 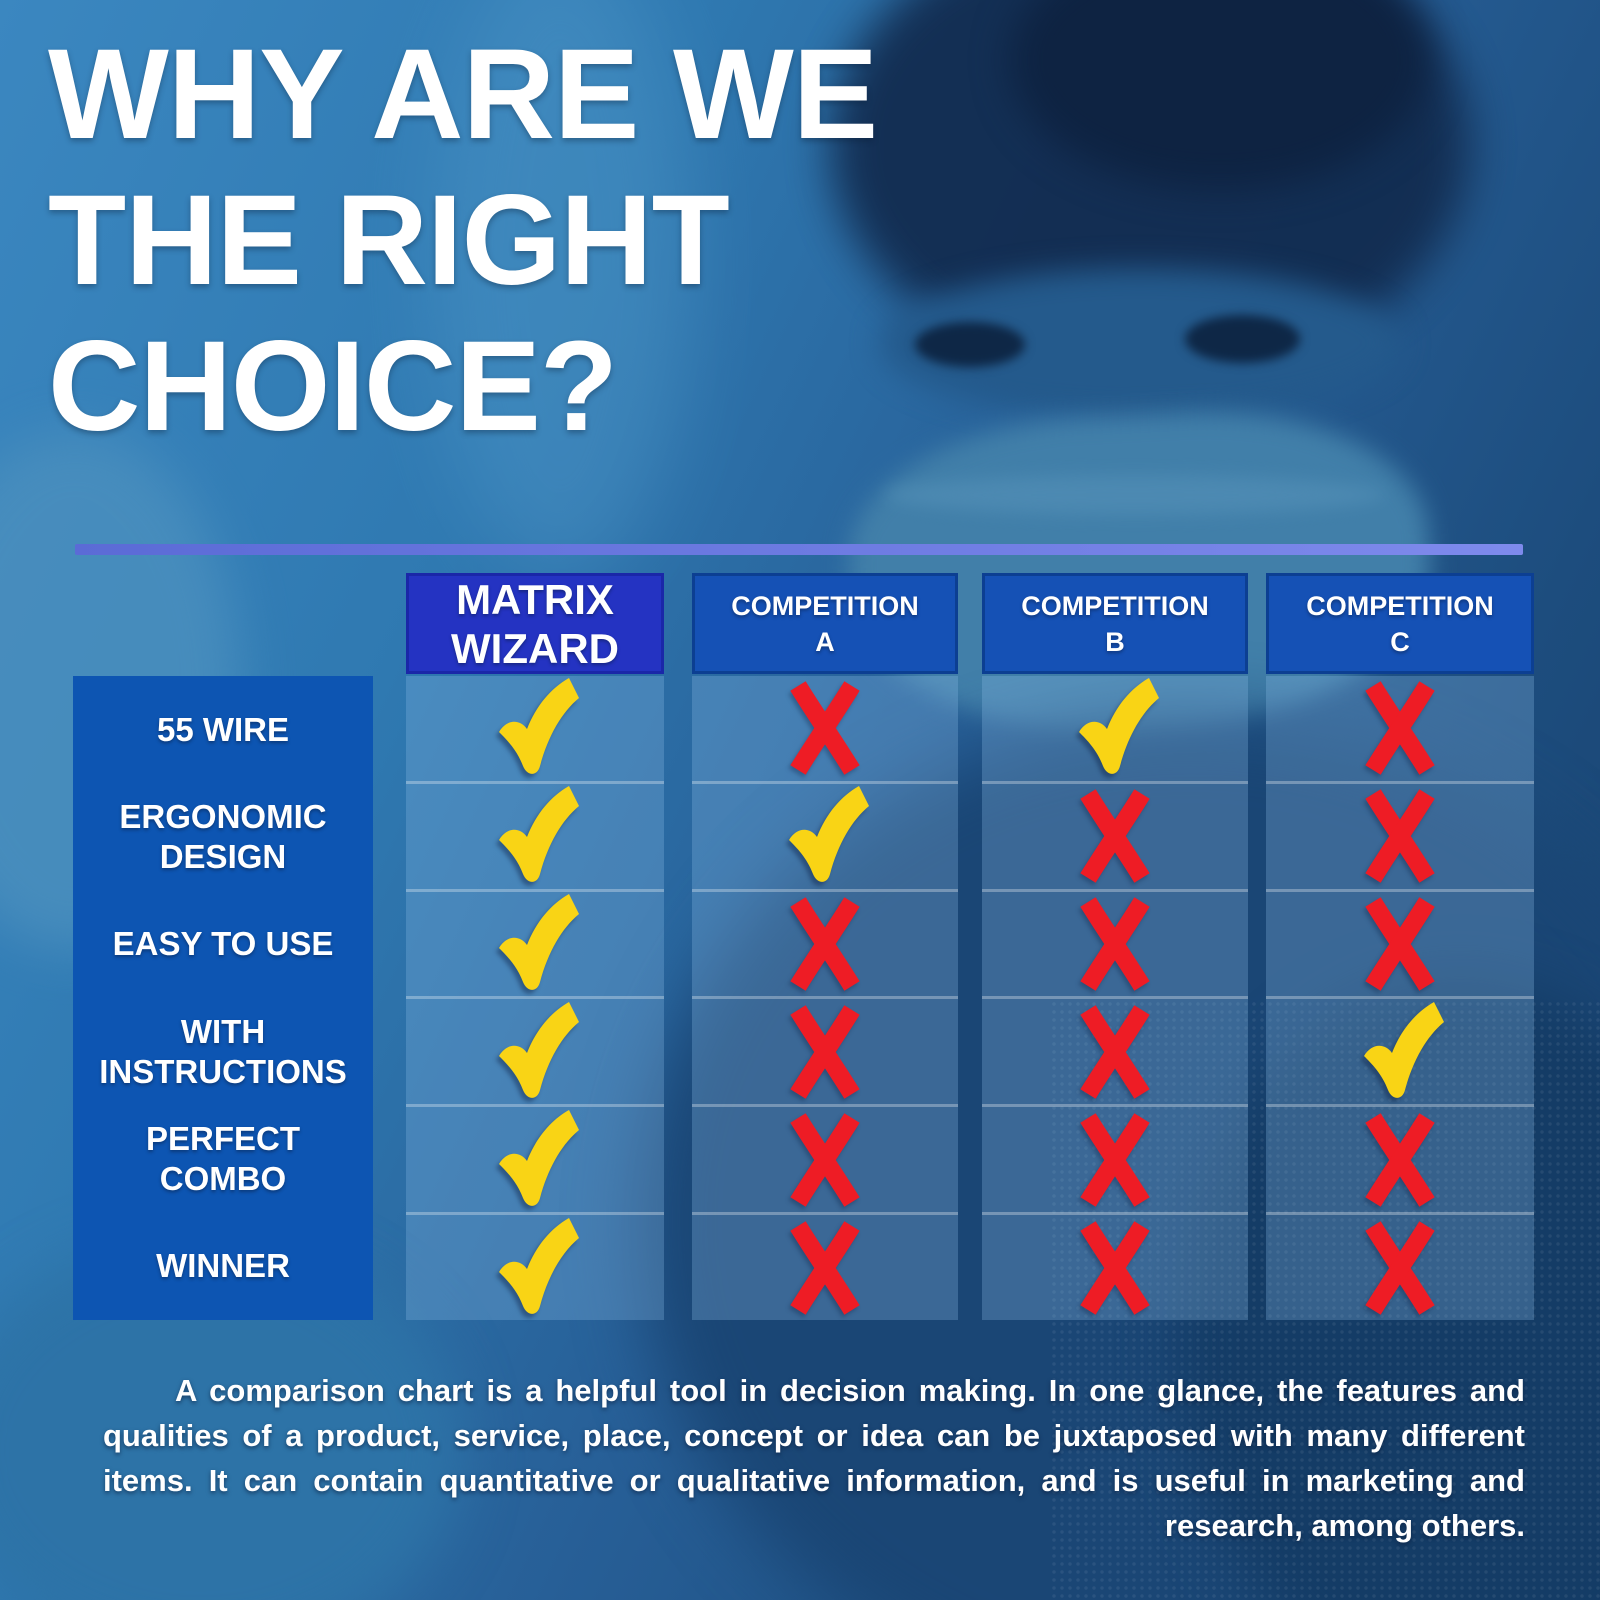 I want to click on column-header-competition-b: COMPETITION B, so click(x=1115, y=623).